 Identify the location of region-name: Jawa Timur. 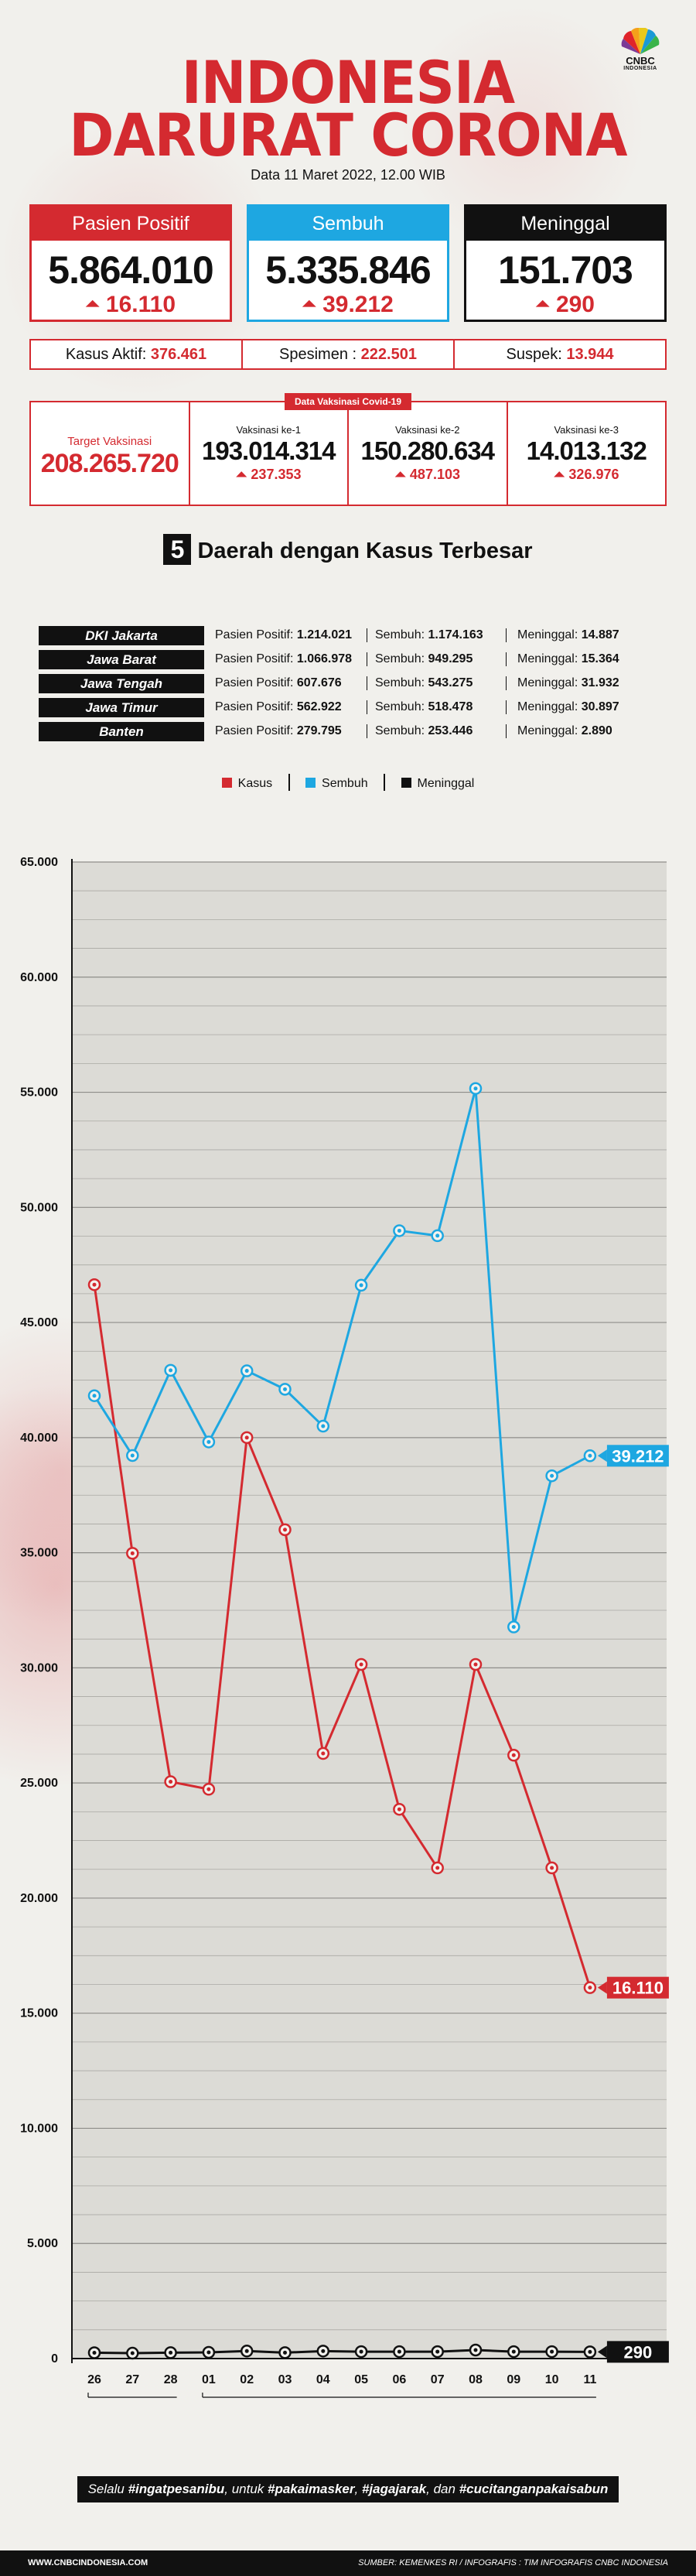
(121, 707).